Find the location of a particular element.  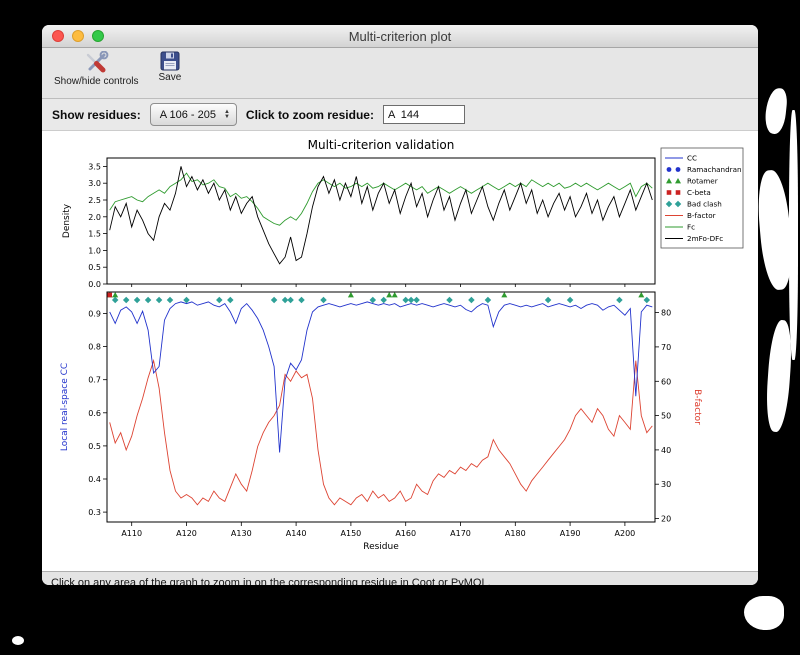

tools-icon is located at coordinates (98, 62).